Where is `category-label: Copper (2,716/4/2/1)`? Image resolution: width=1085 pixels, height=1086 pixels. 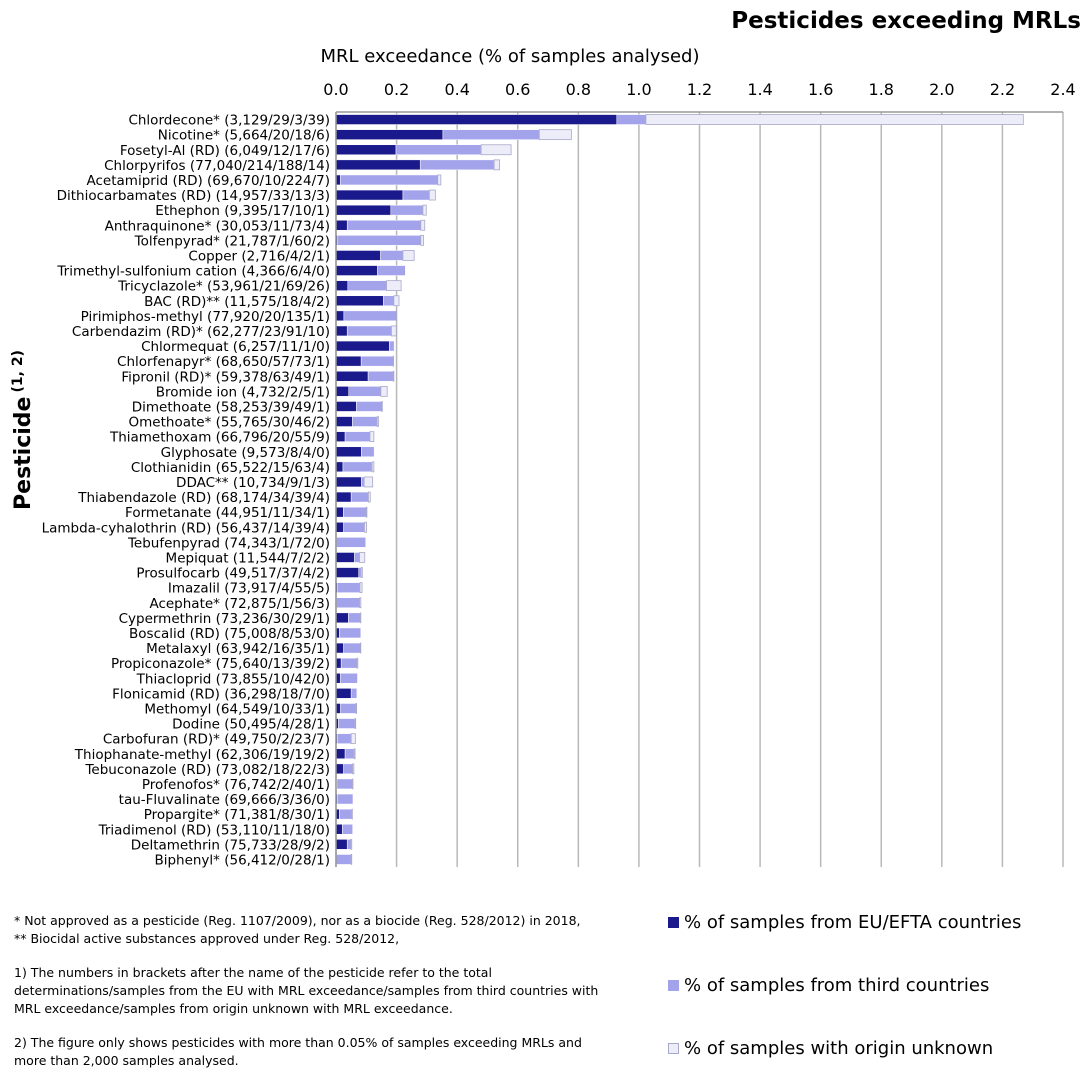
category-label: Copper (2,716/4/2/1) is located at coordinates (259, 256).